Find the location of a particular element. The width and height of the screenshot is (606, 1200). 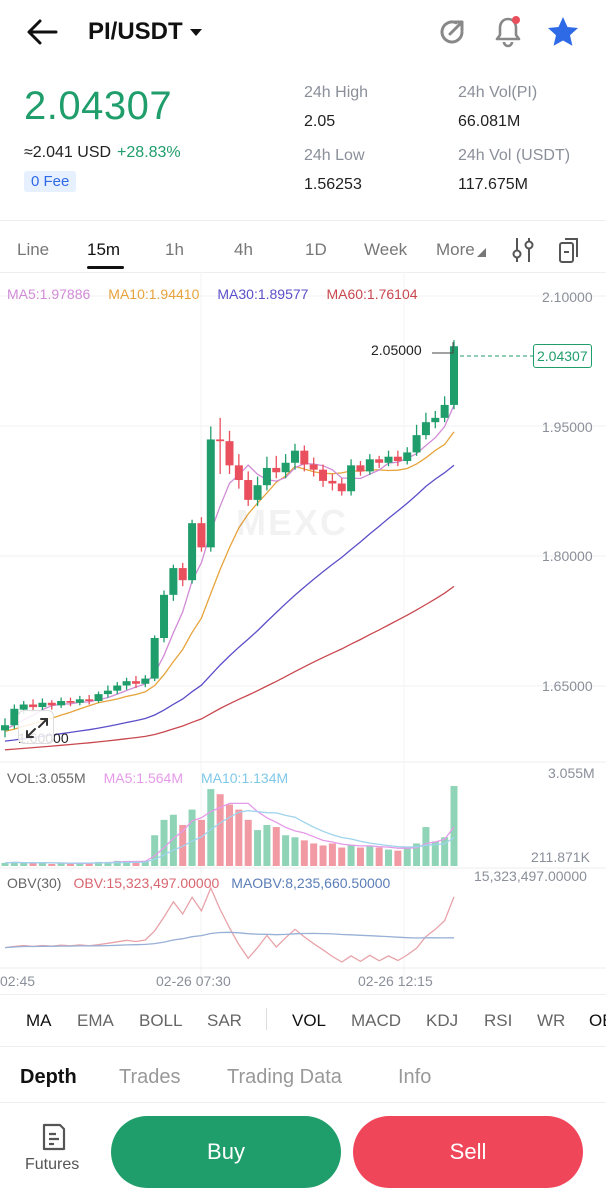

fullscreen-button is located at coordinates (36, 727).